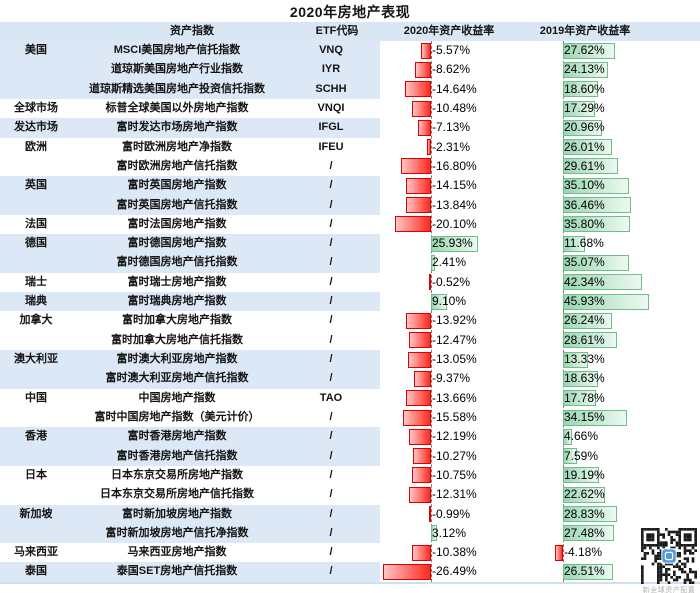  What do you see at coordinates (177, 494) in the screenshot?
I see `asset-index-cell: 日本东京交易所房地产信托指数` at bounding box center [177, 494].